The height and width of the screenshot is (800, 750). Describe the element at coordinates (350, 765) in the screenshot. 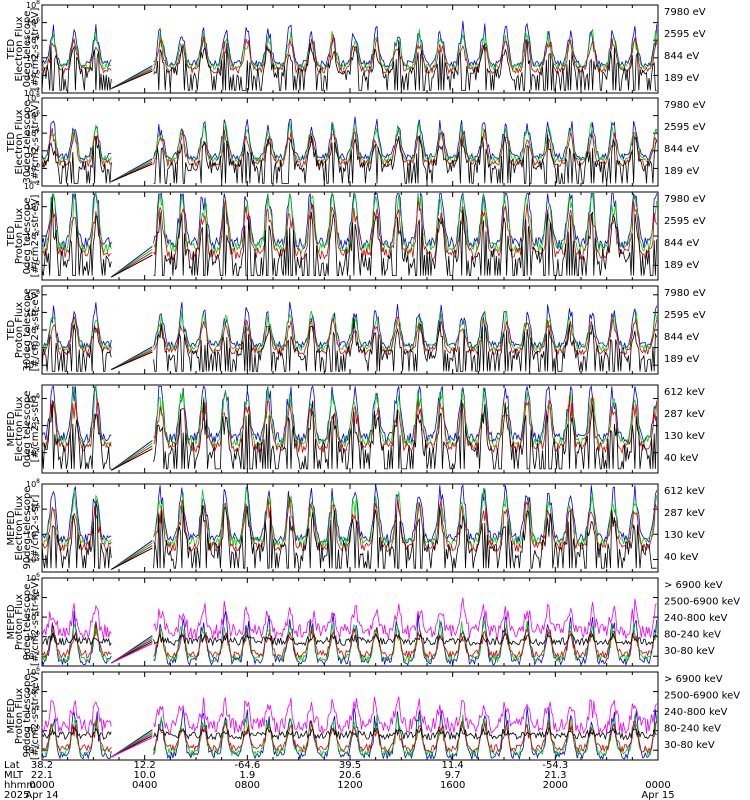

I see `lat-value: 39.5` at that location.